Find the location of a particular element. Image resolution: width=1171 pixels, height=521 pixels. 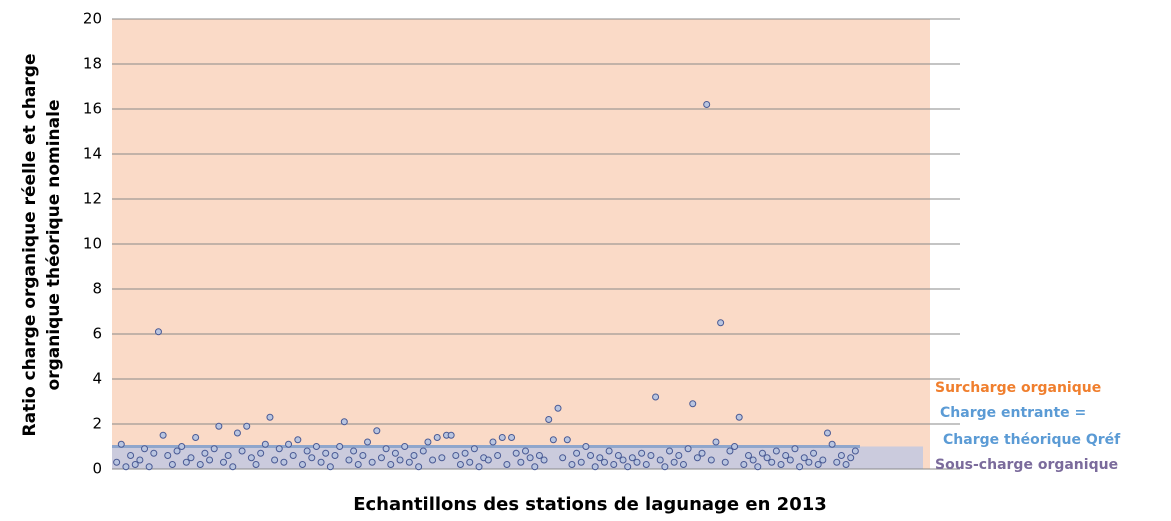

annotation: Charge théorique Qréf is located at coordinates (1032, 440).